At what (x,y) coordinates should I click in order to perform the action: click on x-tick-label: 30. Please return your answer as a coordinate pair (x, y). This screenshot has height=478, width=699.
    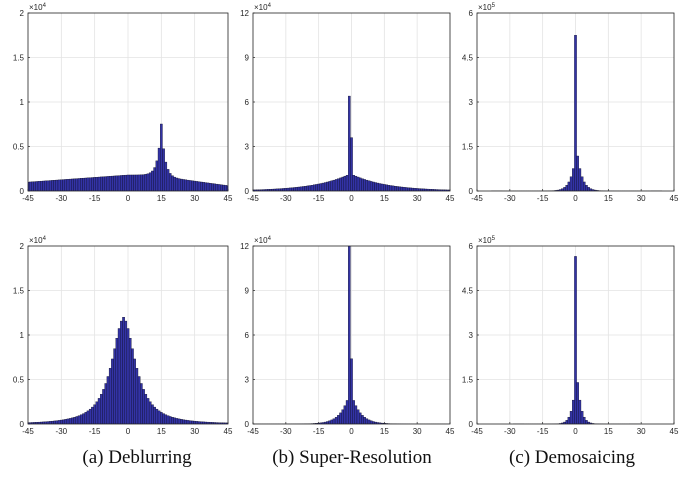
    Looking at the image, I should click on (641, 431).